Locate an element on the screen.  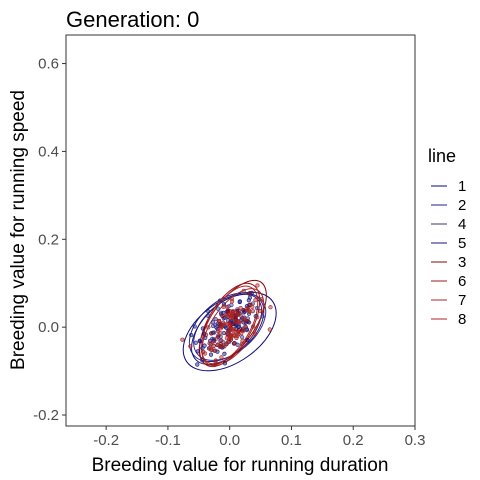
legend-label-7: 7 is located at coordinates (462, 300).